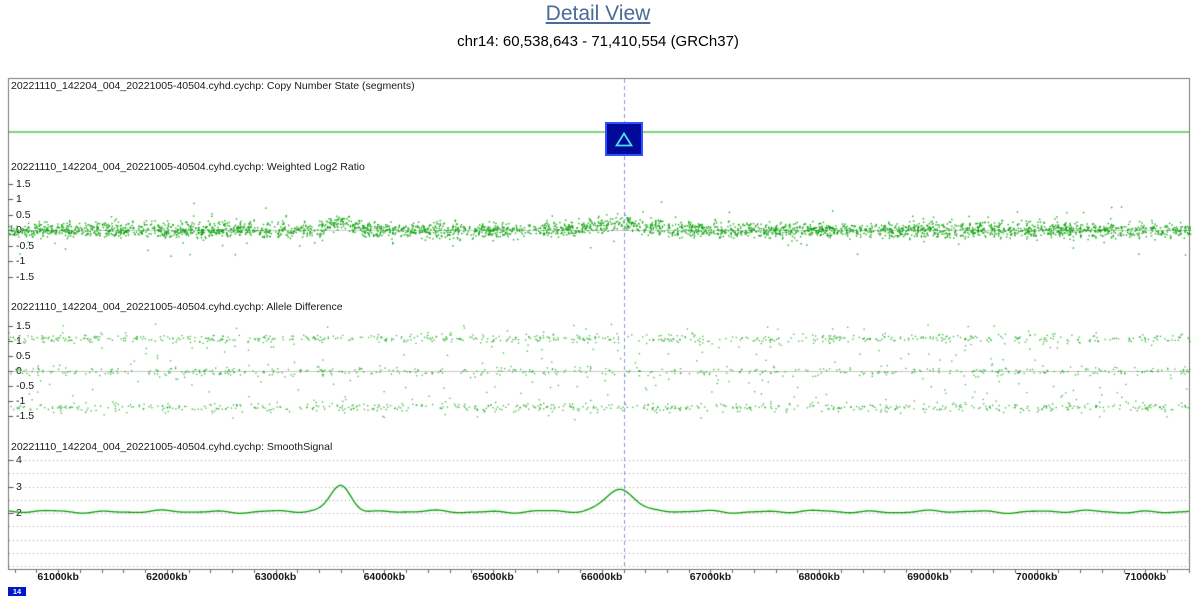  What do you see at coordinates (19, 513) in the screenshot?
I see `y-tick-label: 2` at bounding box center [19, 513].